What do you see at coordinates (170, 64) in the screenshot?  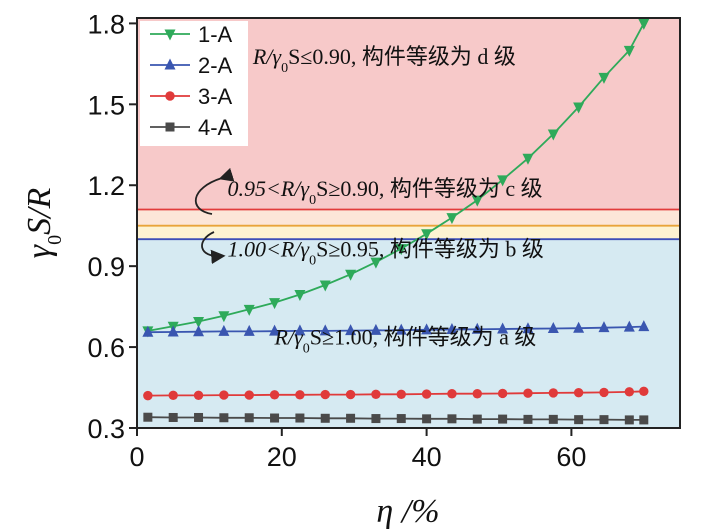 I see `legend-marker-2-A` at bounding box center [170, 64].